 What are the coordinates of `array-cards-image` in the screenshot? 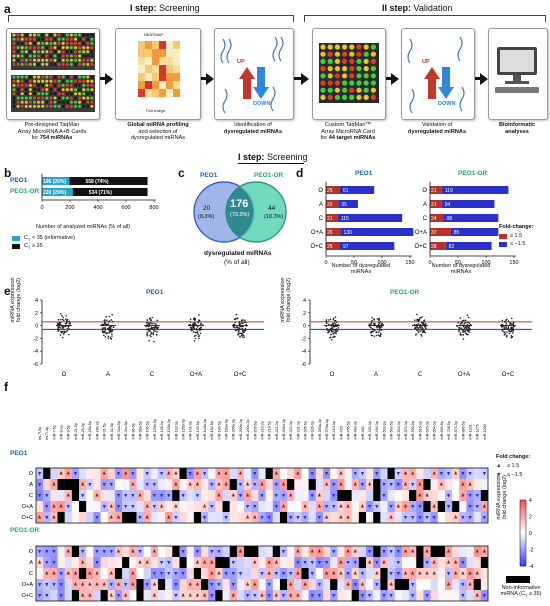 It's located at (53, 72).